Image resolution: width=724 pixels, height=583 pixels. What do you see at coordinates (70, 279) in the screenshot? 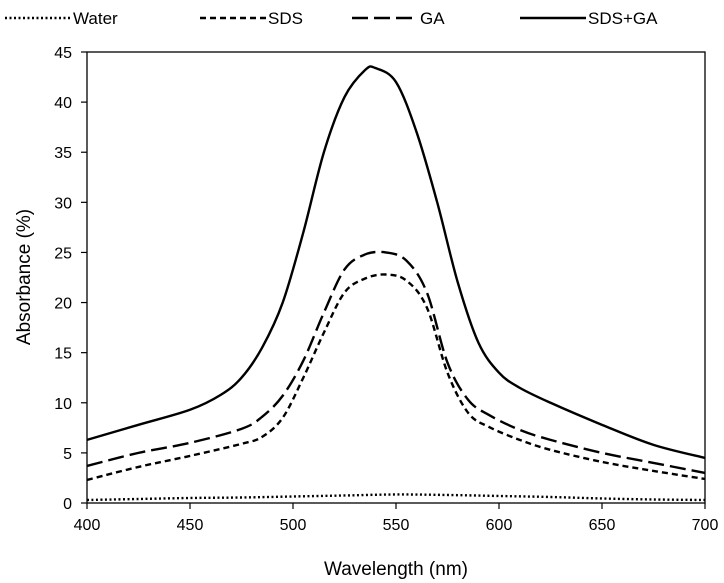
I see `y-axis: 0 5 10 15 20 25 30 35 40 45` at bounding box center [70, 279].